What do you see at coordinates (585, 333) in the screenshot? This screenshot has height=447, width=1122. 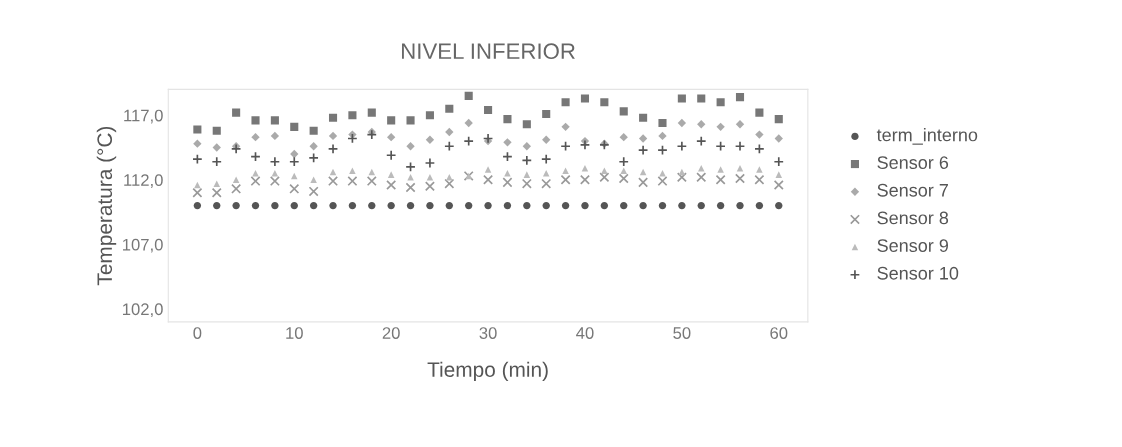 I see `x-tick-label: 40` at bounding box center [585, 333].